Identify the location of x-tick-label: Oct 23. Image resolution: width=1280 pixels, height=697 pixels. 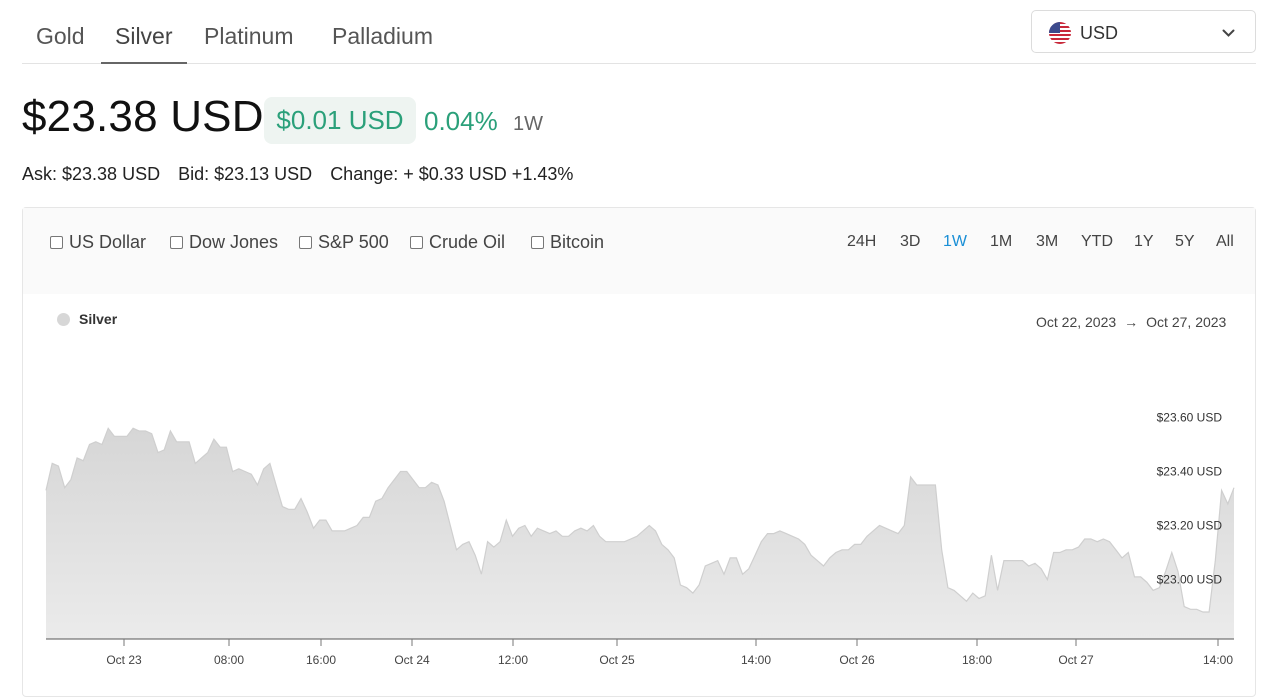
(124, 660).